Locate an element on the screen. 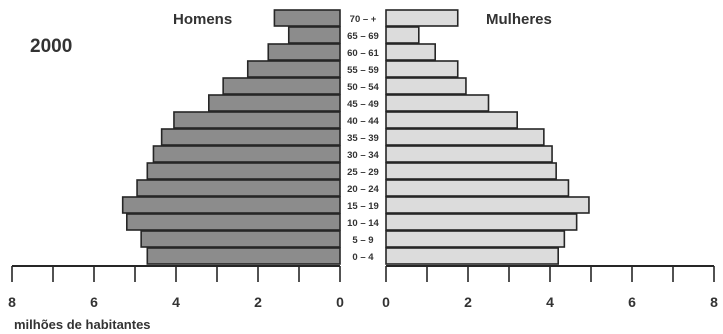 This screenshot has height=334, width=723. x-tick-label-right-3: 6 is located at coordinates (632, 302).